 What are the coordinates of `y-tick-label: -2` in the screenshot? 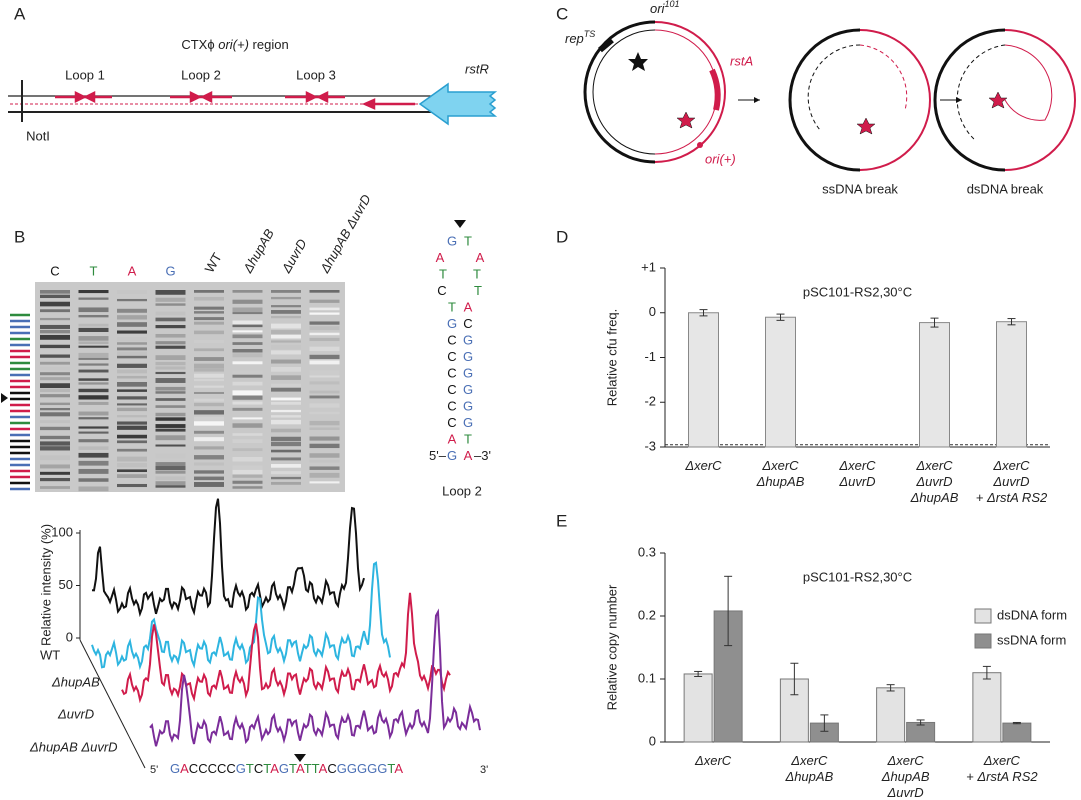 It's located at (650, 401).